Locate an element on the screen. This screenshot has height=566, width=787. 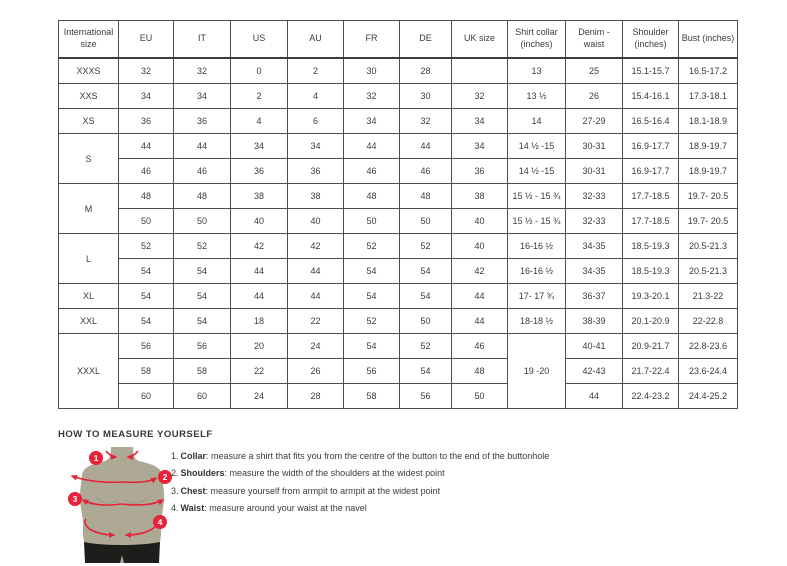
table-cell: 34-35 is located at coordinates (594, 246).